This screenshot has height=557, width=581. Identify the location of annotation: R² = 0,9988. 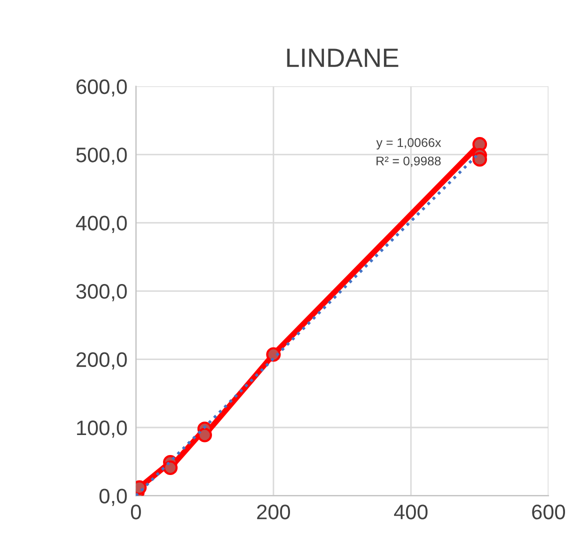
(408, 161).